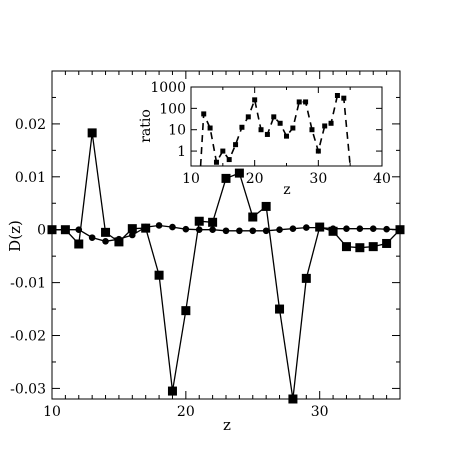 This screenshot has height=469, width=457. I want to click on inset-x-axis-label: z, so click(286, 190).